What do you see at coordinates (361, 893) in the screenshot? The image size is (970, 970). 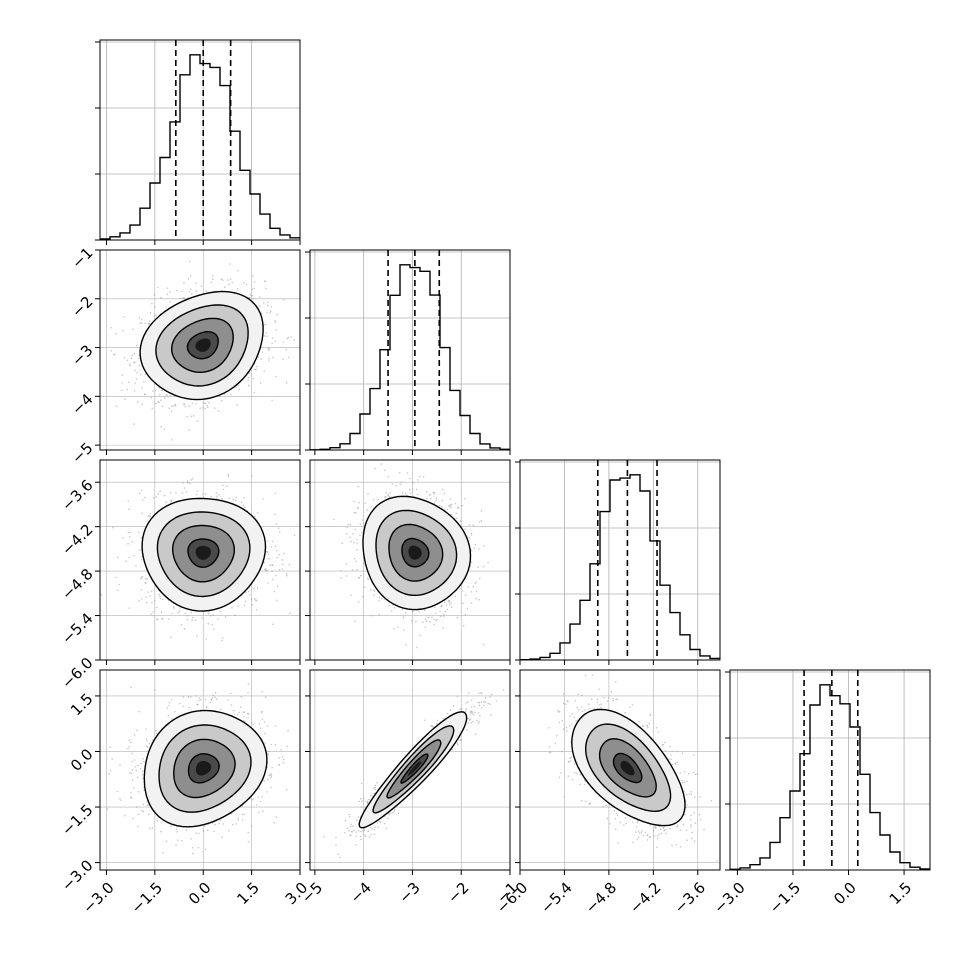 I see `x-tick-label: −4` at bounding box center [361, 893].